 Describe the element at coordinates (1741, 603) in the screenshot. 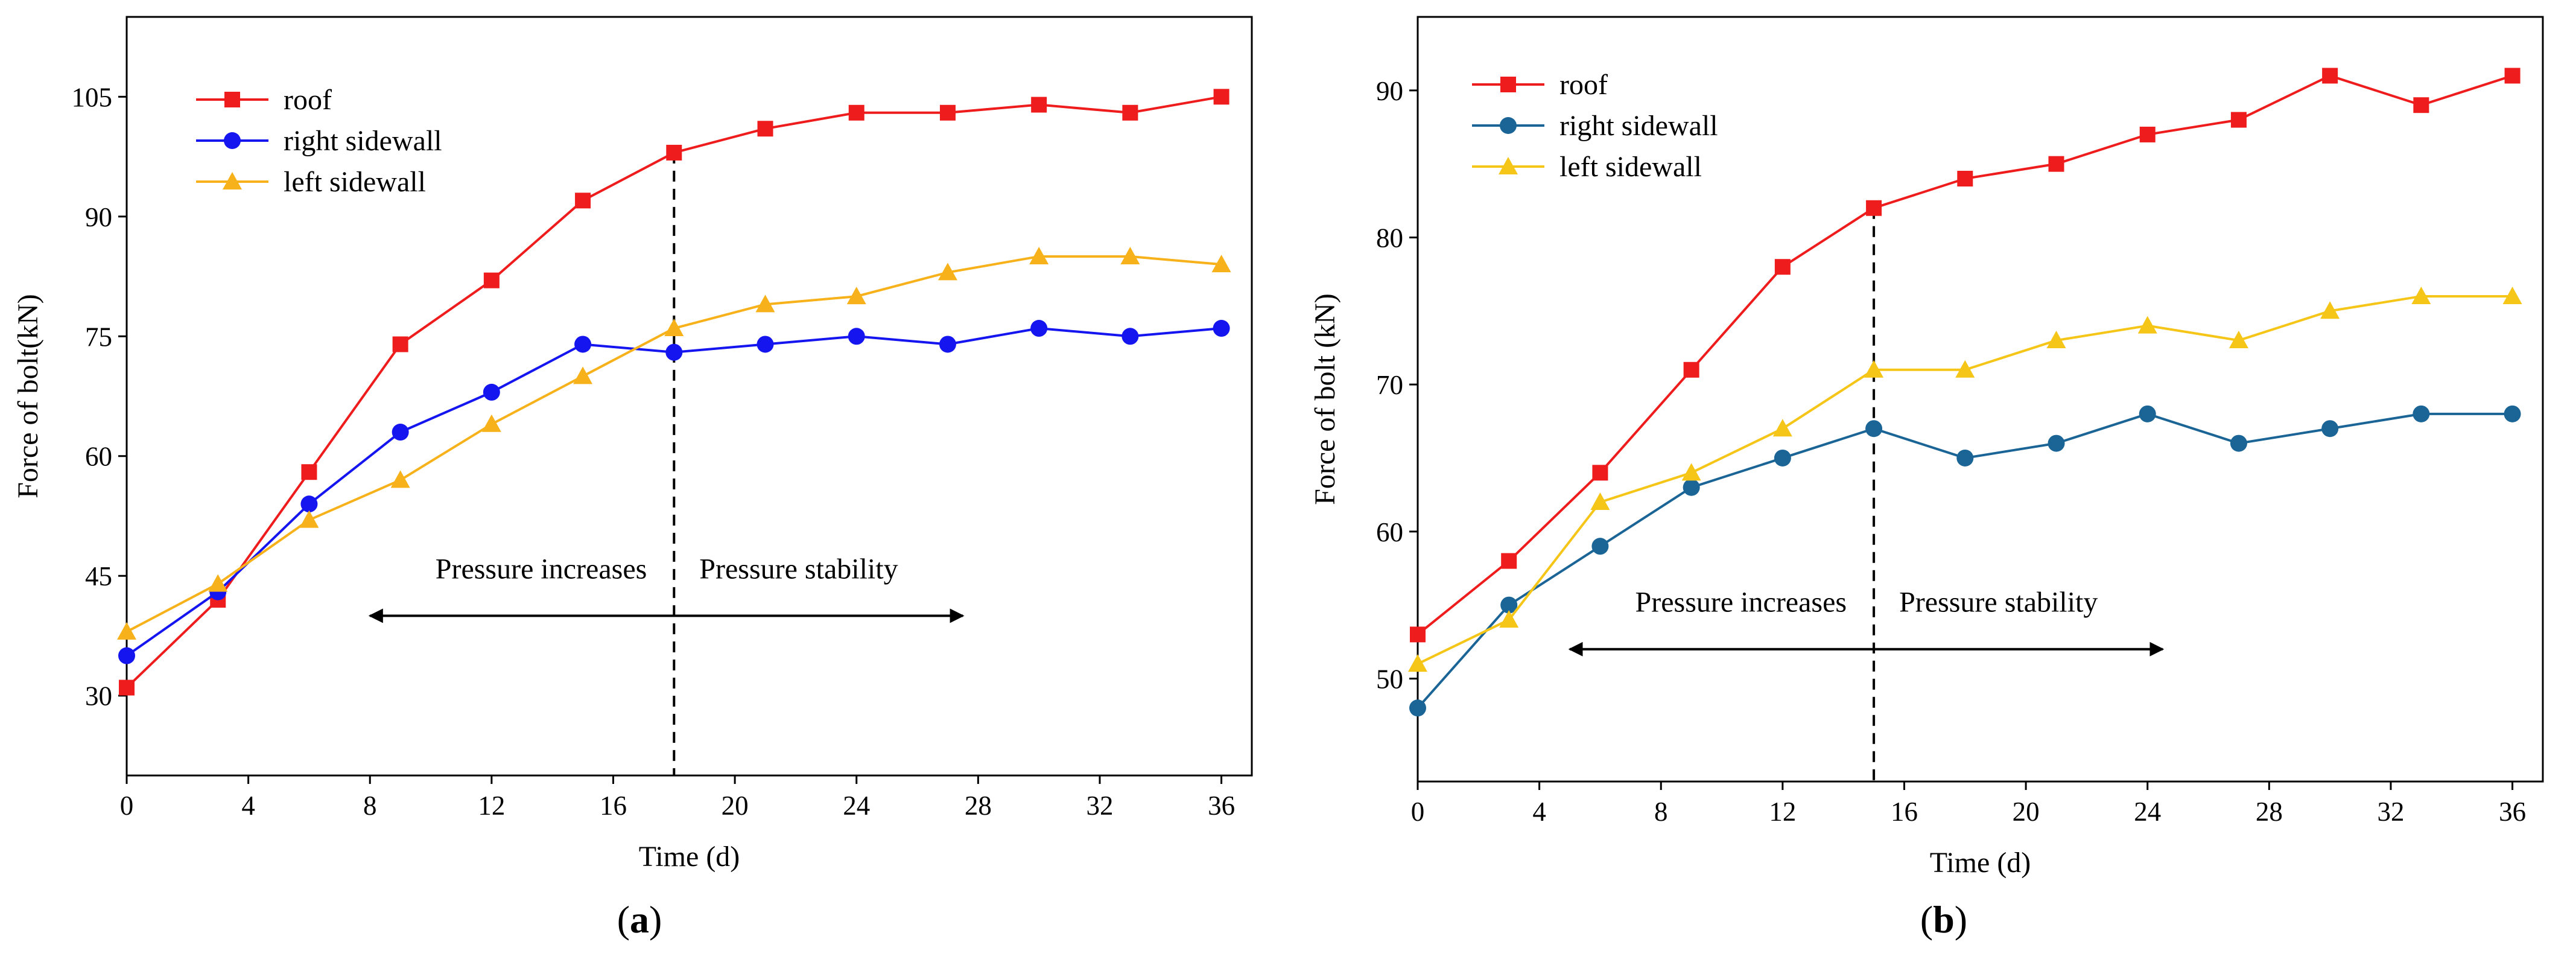

I see `panel-b-annotation-pressure-increases: Pressure increases` at that location.